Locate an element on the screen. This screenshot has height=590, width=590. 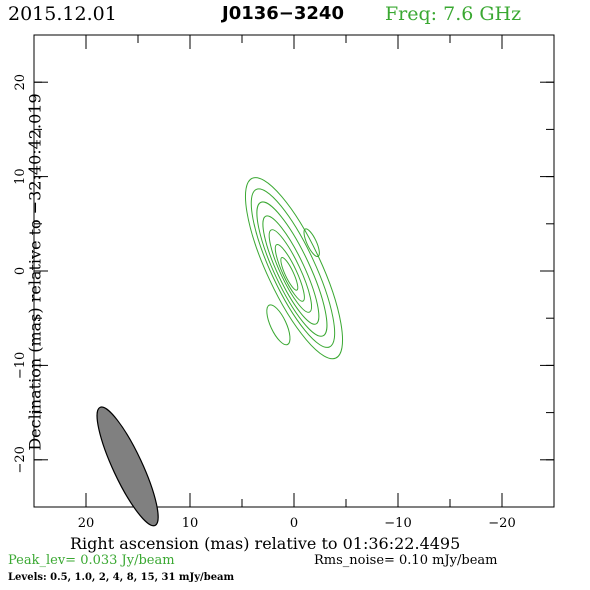
y-tick-label: 0 is located at coordinates (20, 271).